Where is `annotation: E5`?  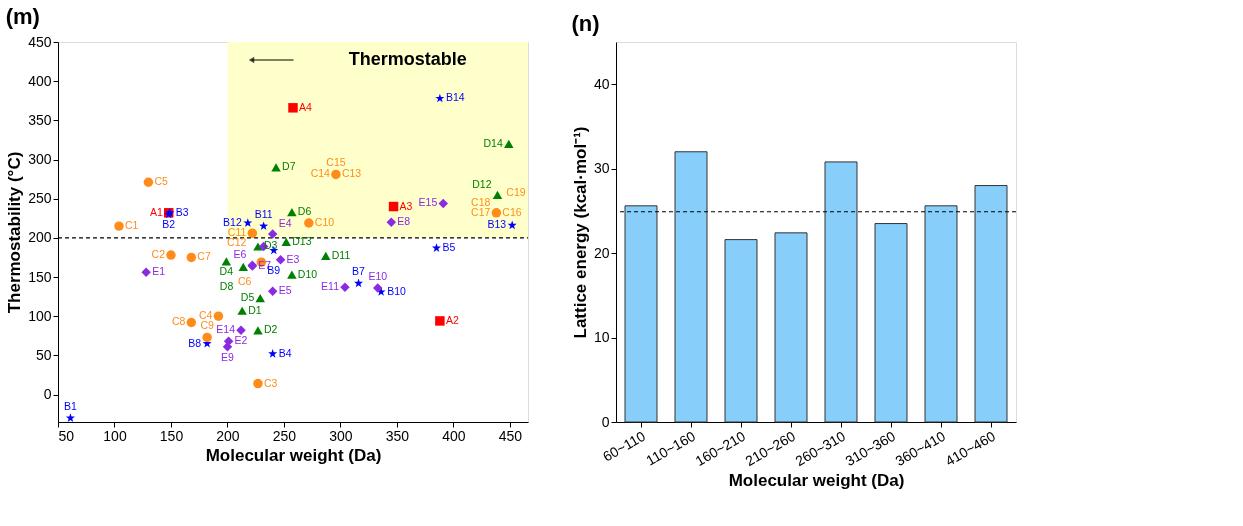 annotation: E5 is located at coordinates (285, 290).